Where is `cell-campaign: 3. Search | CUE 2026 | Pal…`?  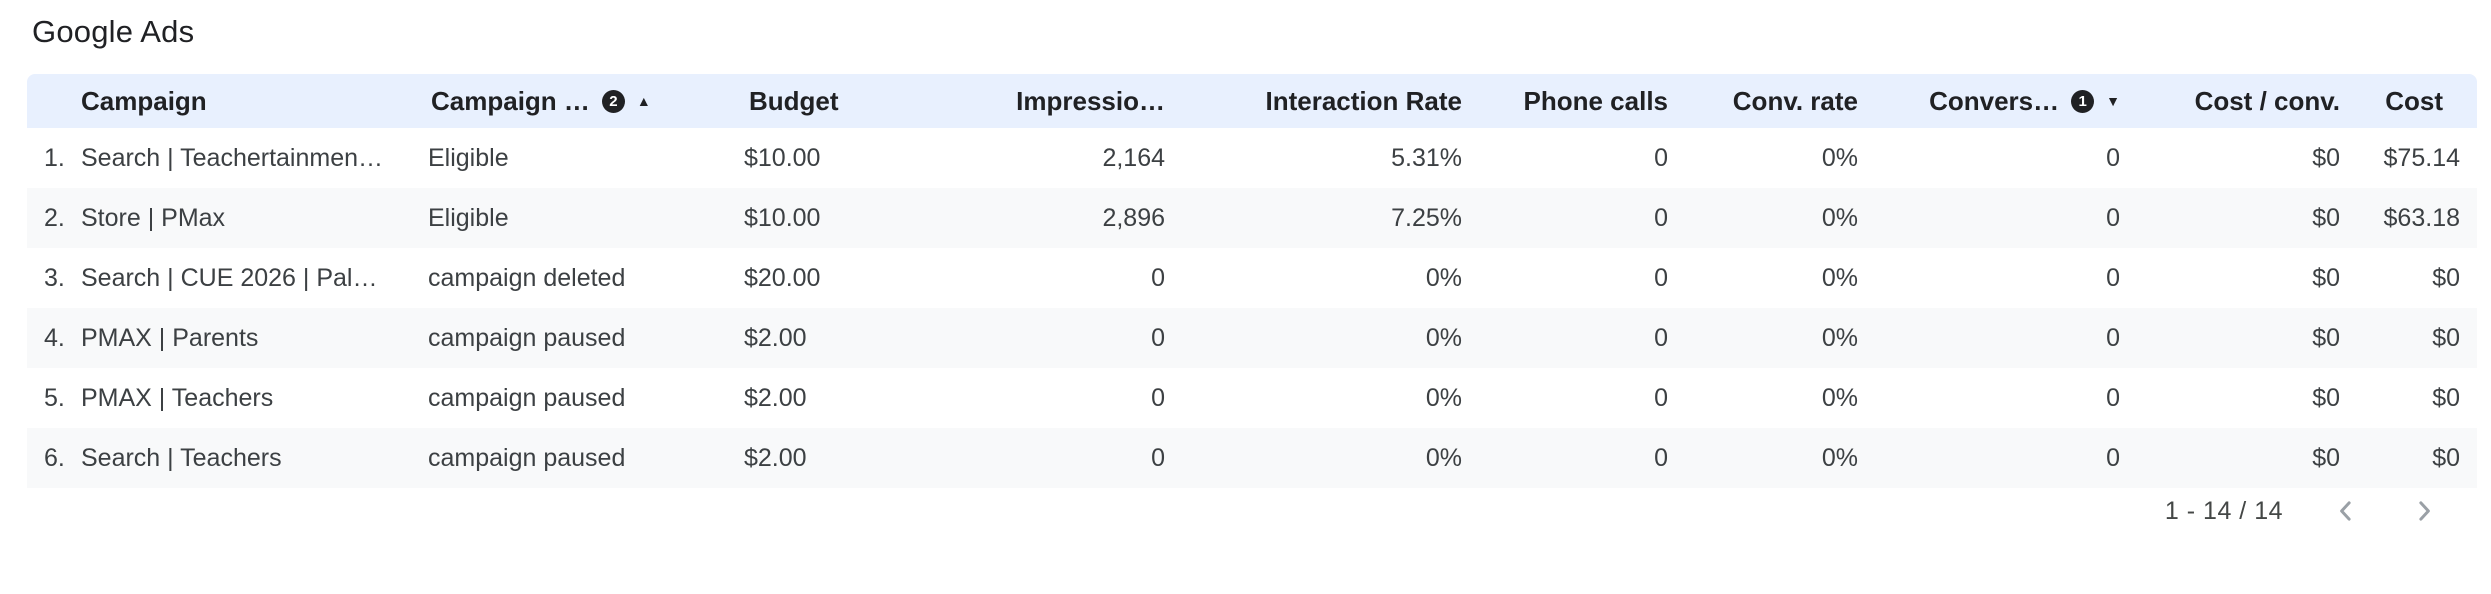 cell-campaign: 3. Search | CUE 2026 | Pal… is located at coordinates (226, 278).